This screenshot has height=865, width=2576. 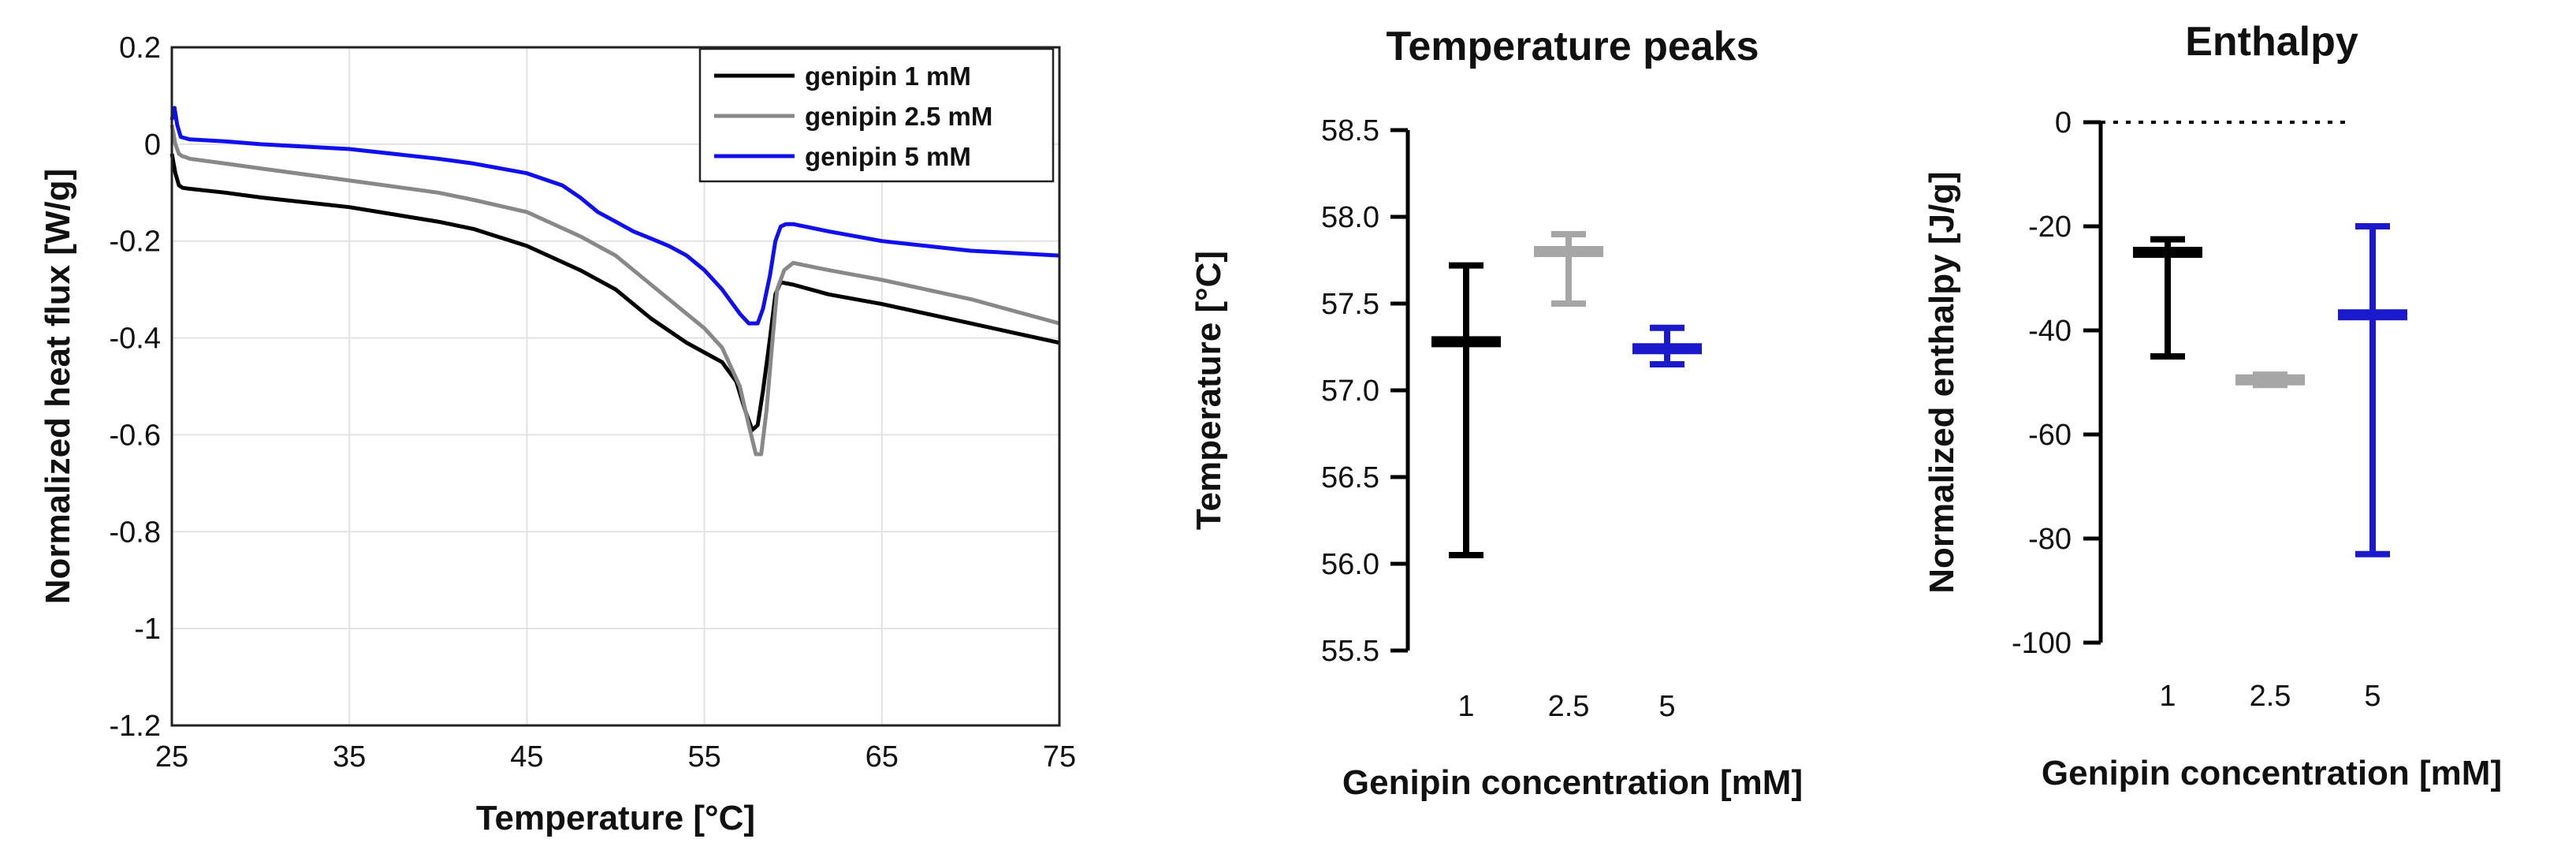 I want to click on y-tick-labels: 58.5 58.0 57.5 57.0 56.5 56.0 55.5, so click(x=1350, y=391).